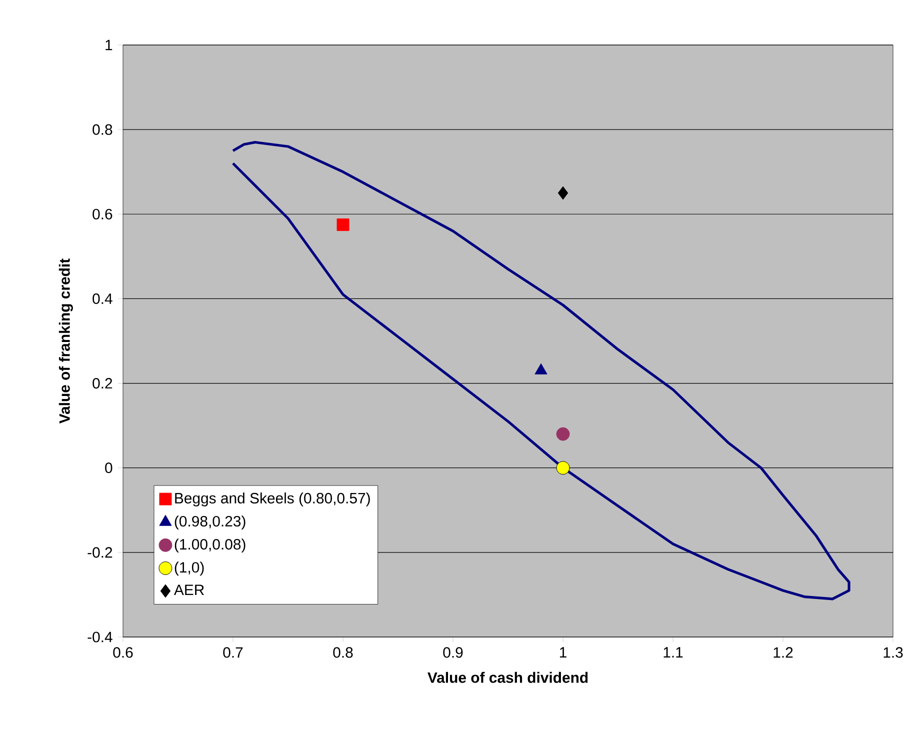 The width and height of the screenshot is (918, 746). What do you see at coordinates (783, 652) in the screenshot?
I see `x-tick-label: 1.2` at bounding box center [783, 652].